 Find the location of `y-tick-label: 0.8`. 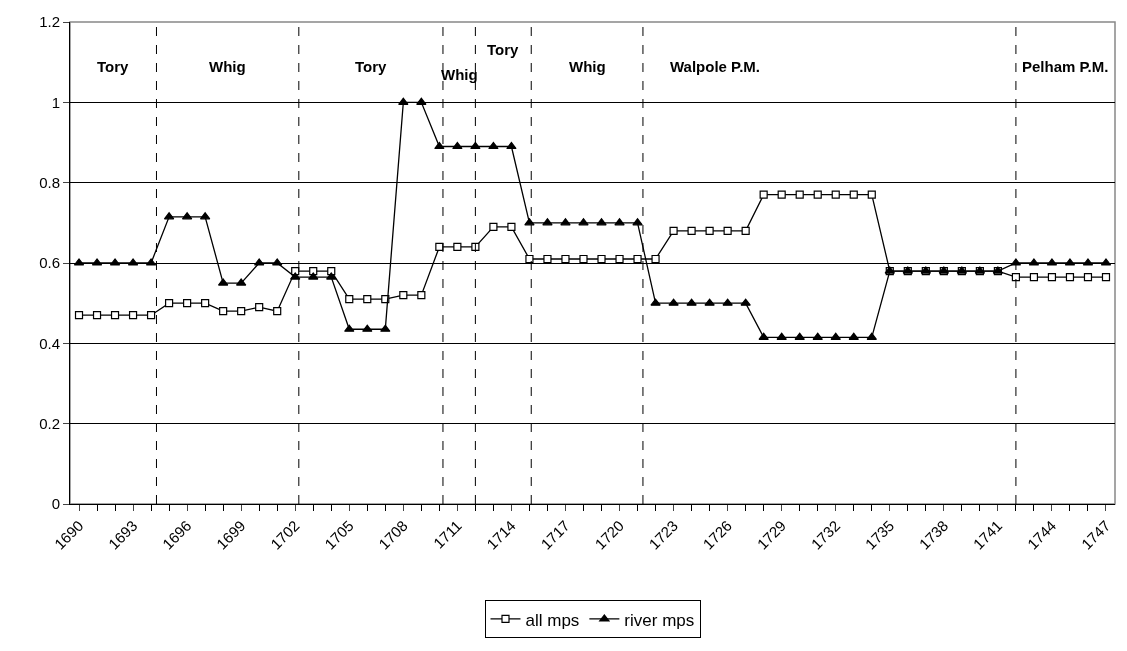

y-tick-label: 0.8 is located at coordinates (49, 182).